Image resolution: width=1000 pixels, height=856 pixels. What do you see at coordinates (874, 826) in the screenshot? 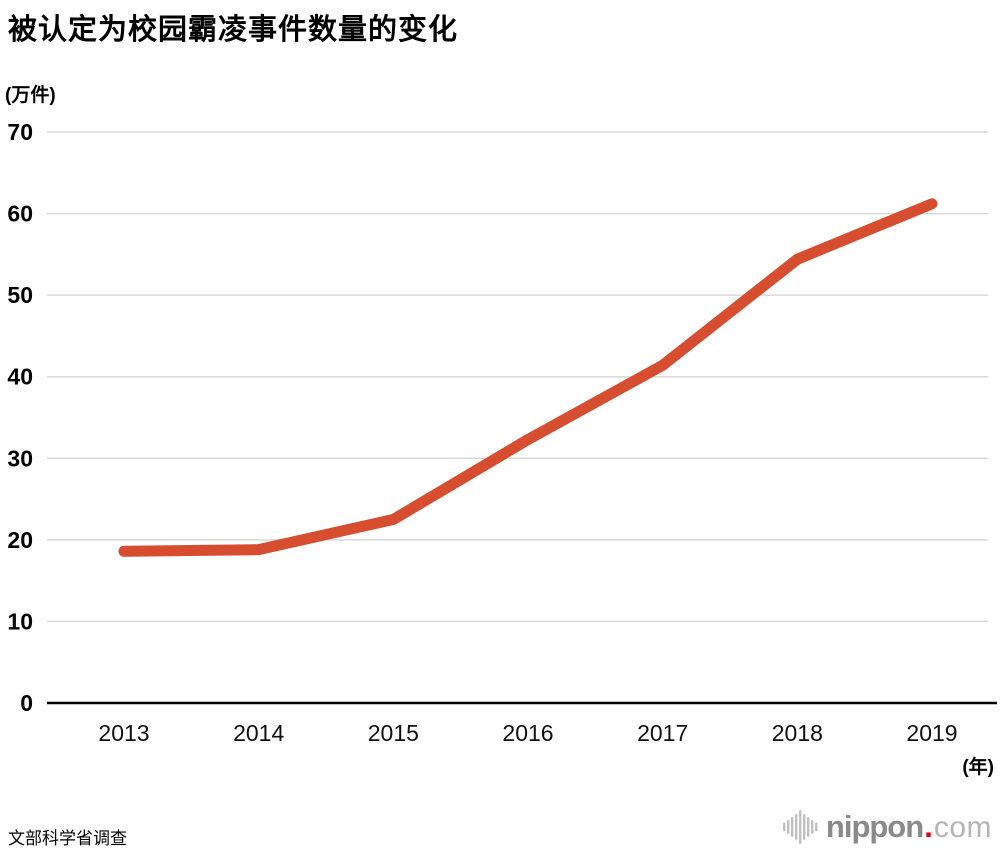
I see `logo-name: nippon` at bounding box center [874, 826].